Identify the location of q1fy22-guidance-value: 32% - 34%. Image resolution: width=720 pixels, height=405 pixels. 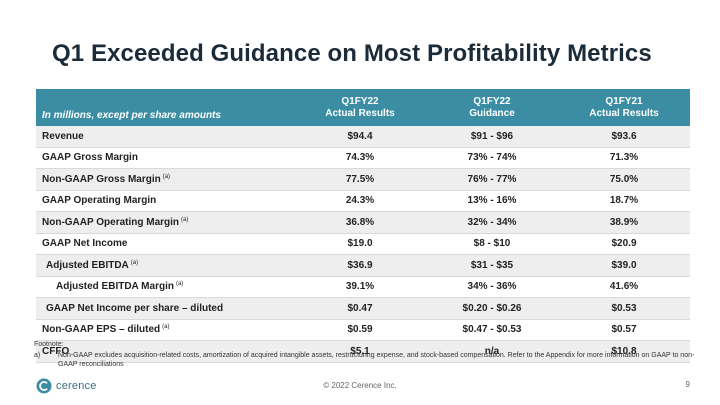
(492, 222).